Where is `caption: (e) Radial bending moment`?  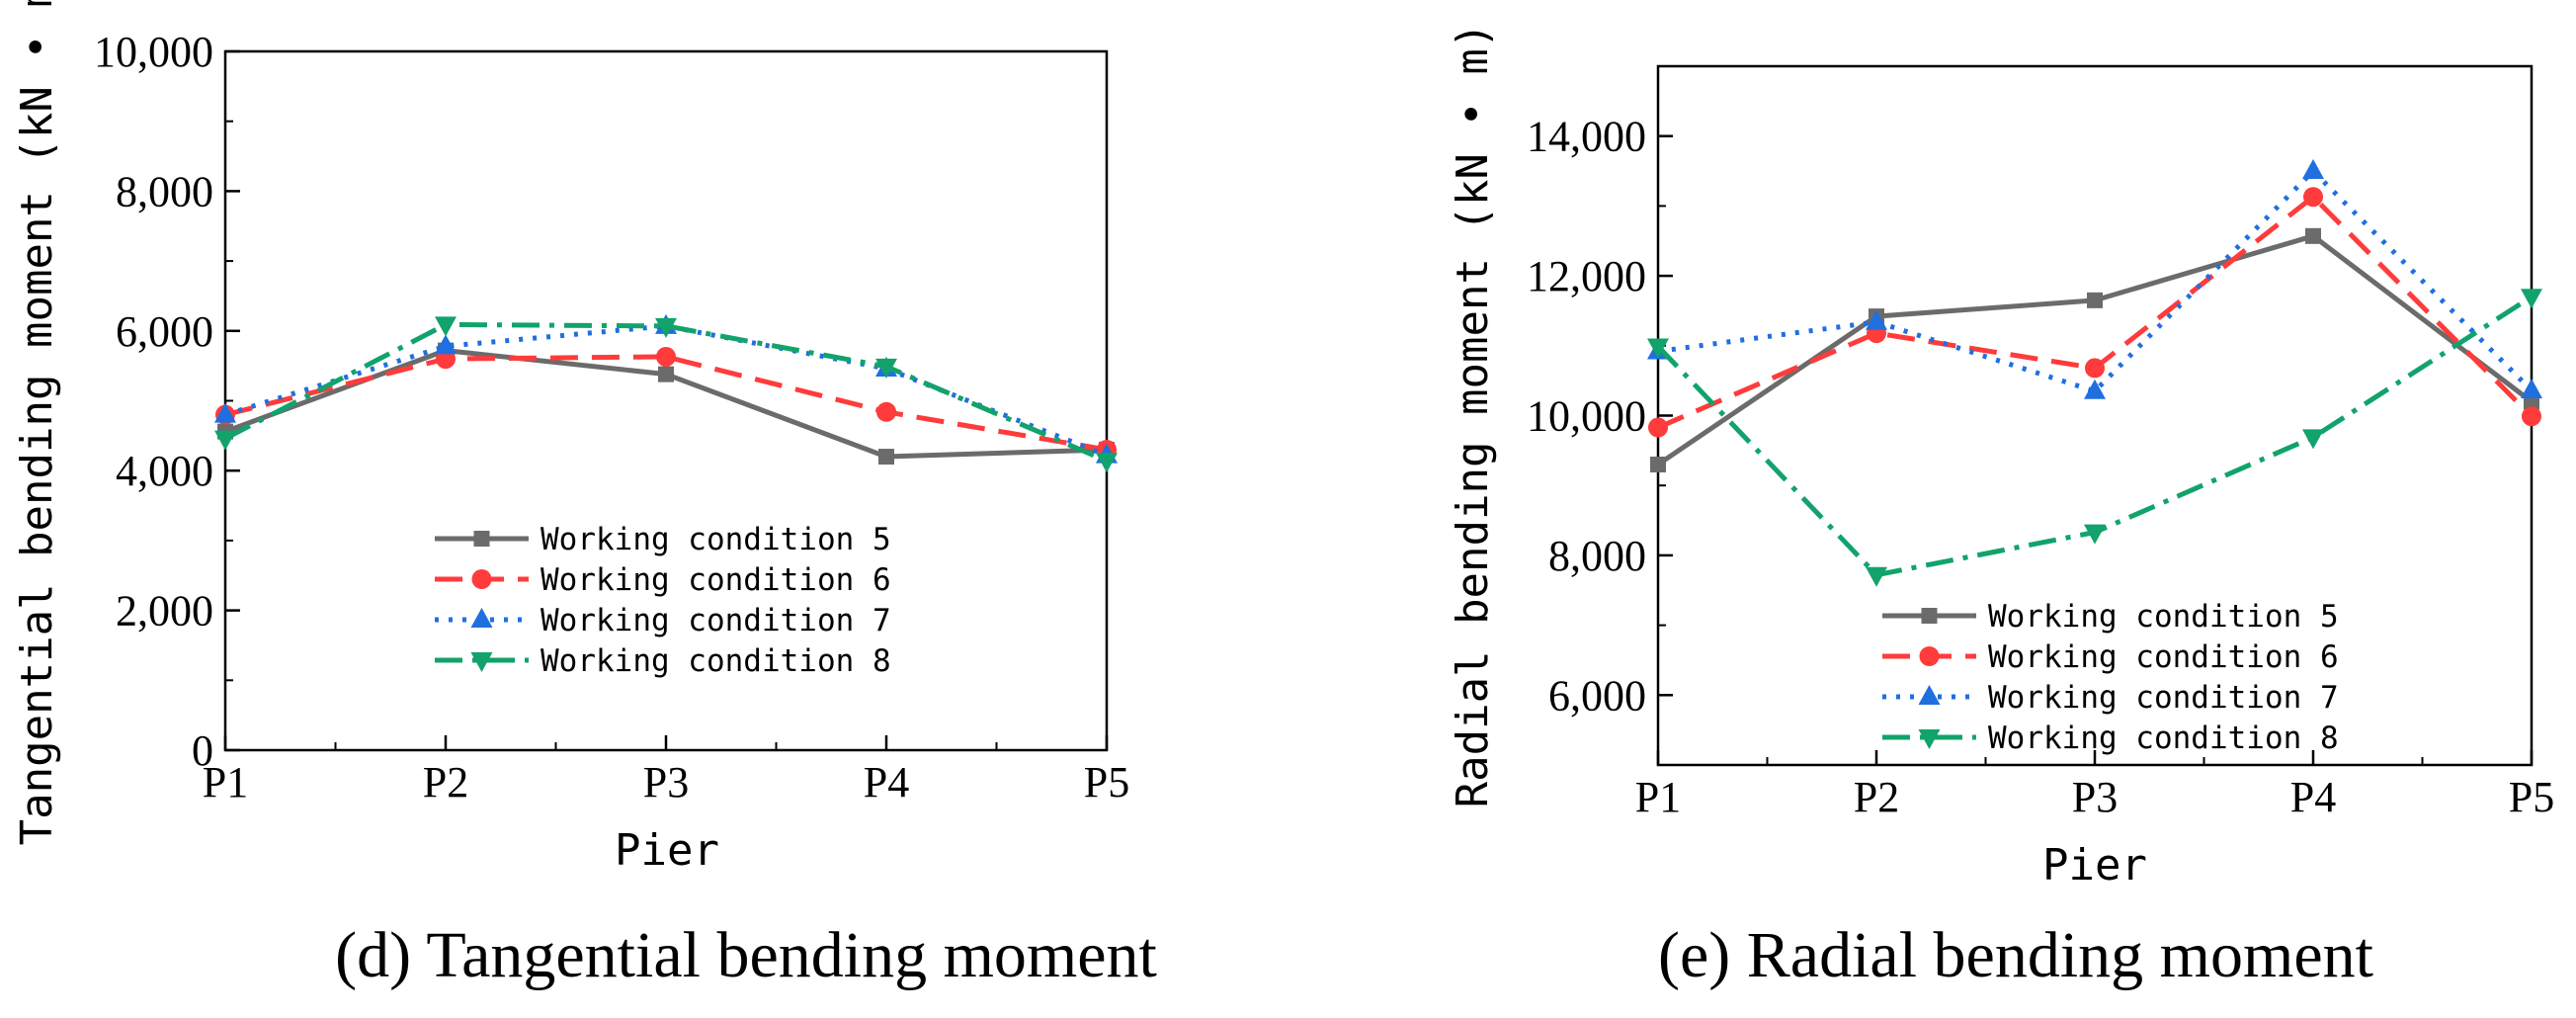
caption: (e) Radial bending moment is located at coordinates (2015, 955).